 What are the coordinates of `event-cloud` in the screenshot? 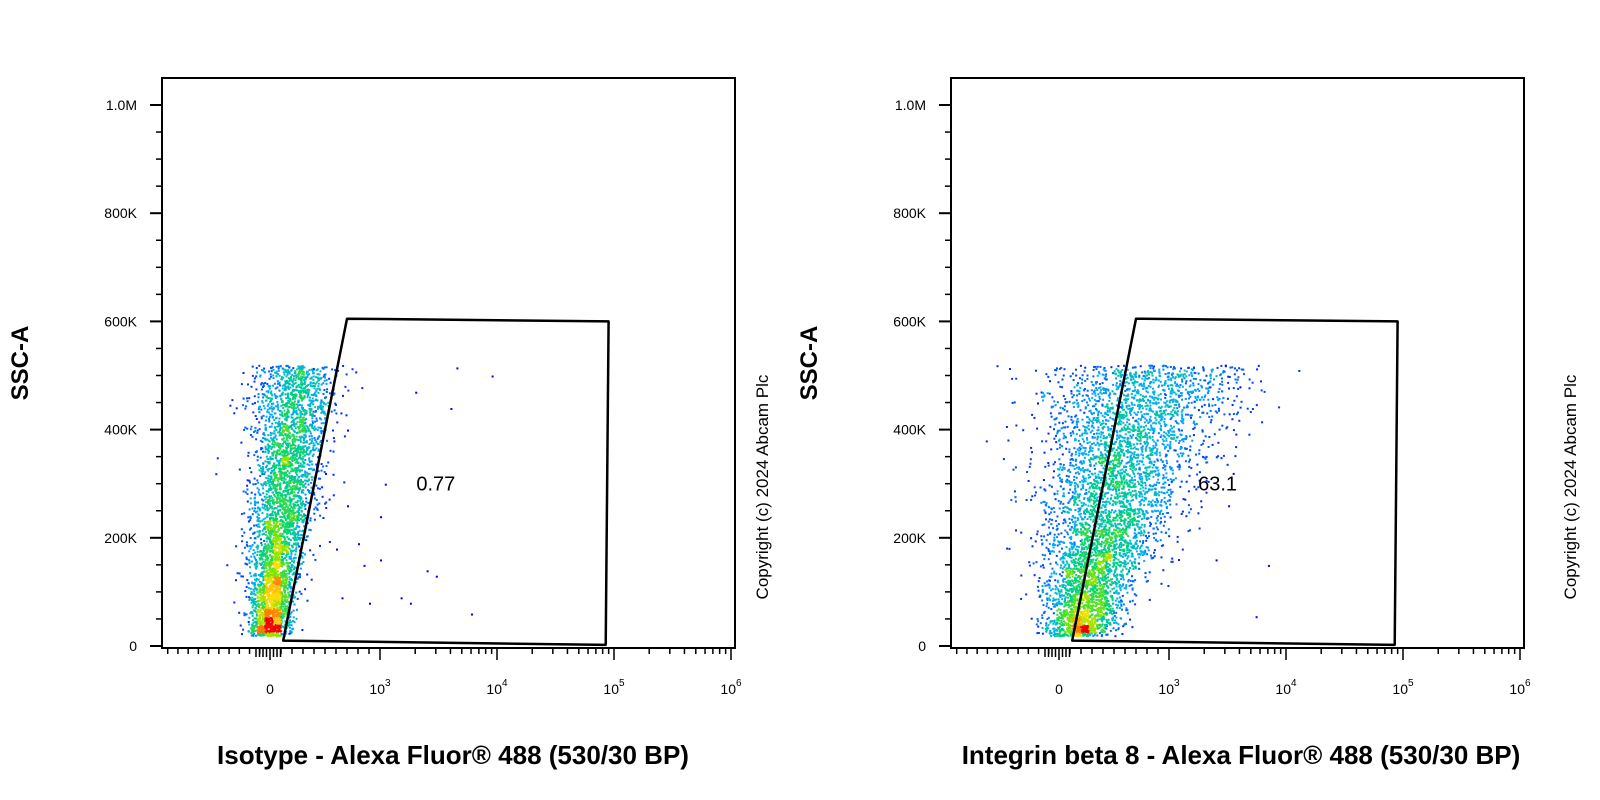 It's located at (354, 501).